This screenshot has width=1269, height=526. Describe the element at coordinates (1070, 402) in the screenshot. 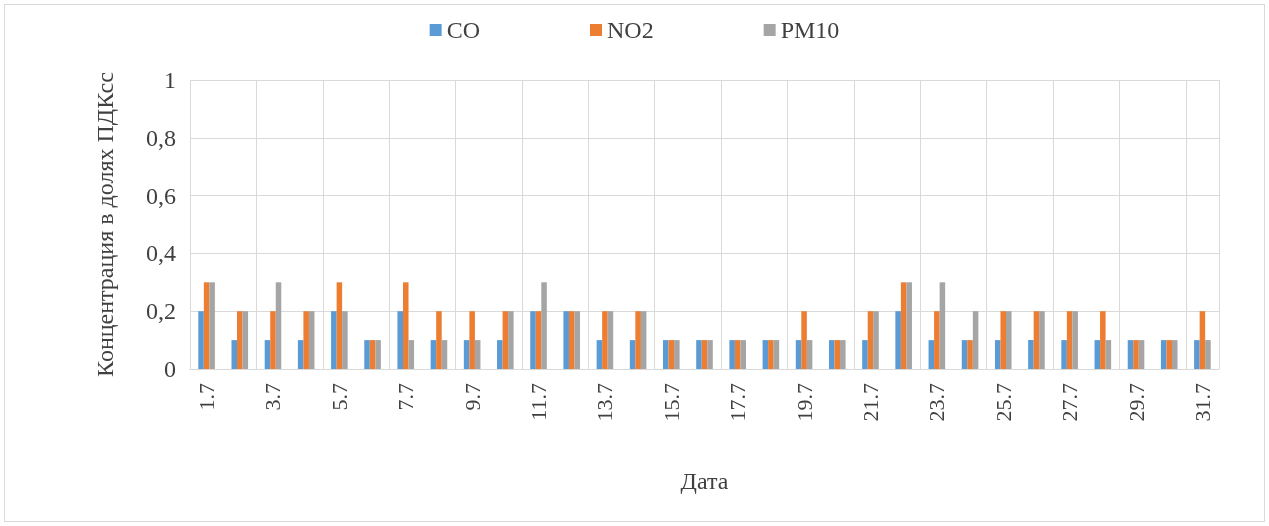

I see `x-tick-label: 27.7` at that location.